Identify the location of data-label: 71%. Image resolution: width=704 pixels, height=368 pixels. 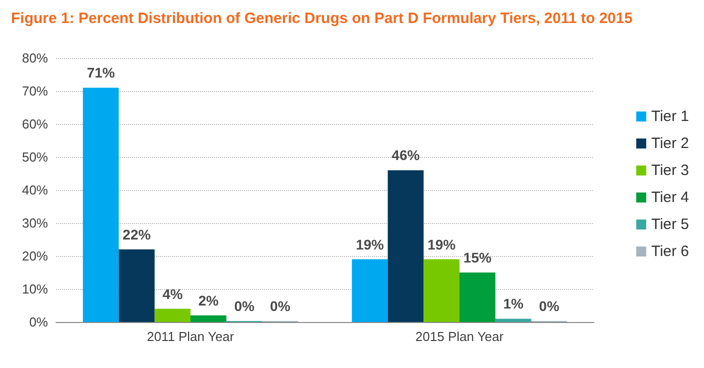
(101, 72).